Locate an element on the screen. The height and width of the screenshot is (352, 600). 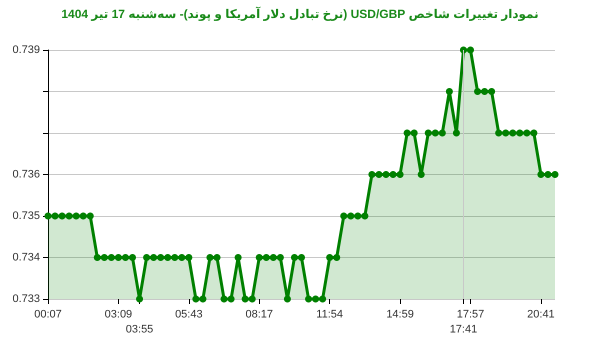
x-tick-label: 00:07 is located at coordinates (48, 314).